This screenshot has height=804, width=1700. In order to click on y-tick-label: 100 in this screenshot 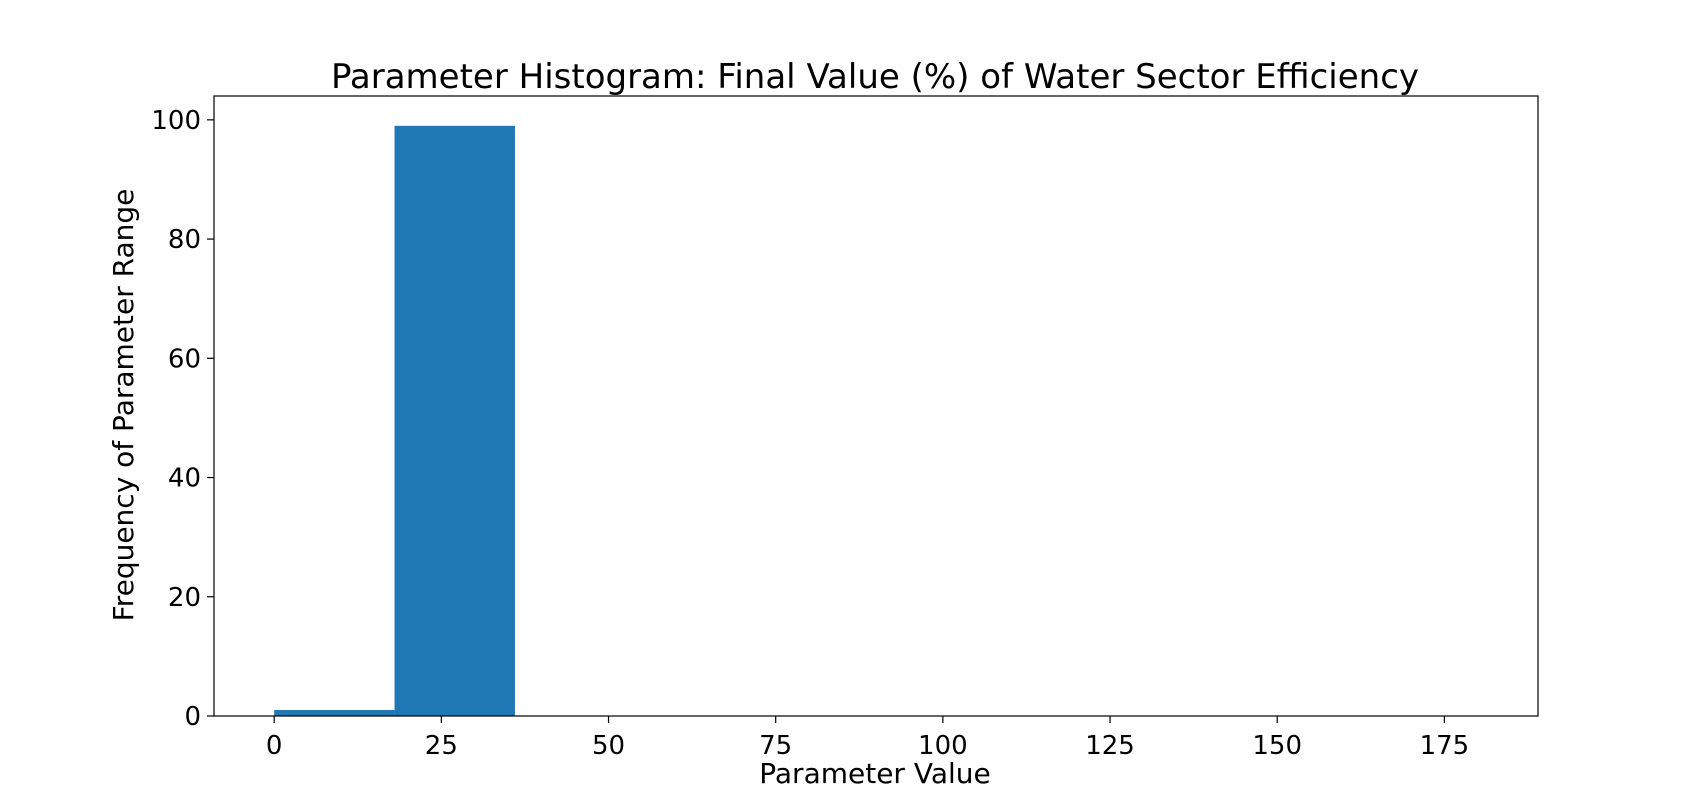, I will do `click(176, 121)`.